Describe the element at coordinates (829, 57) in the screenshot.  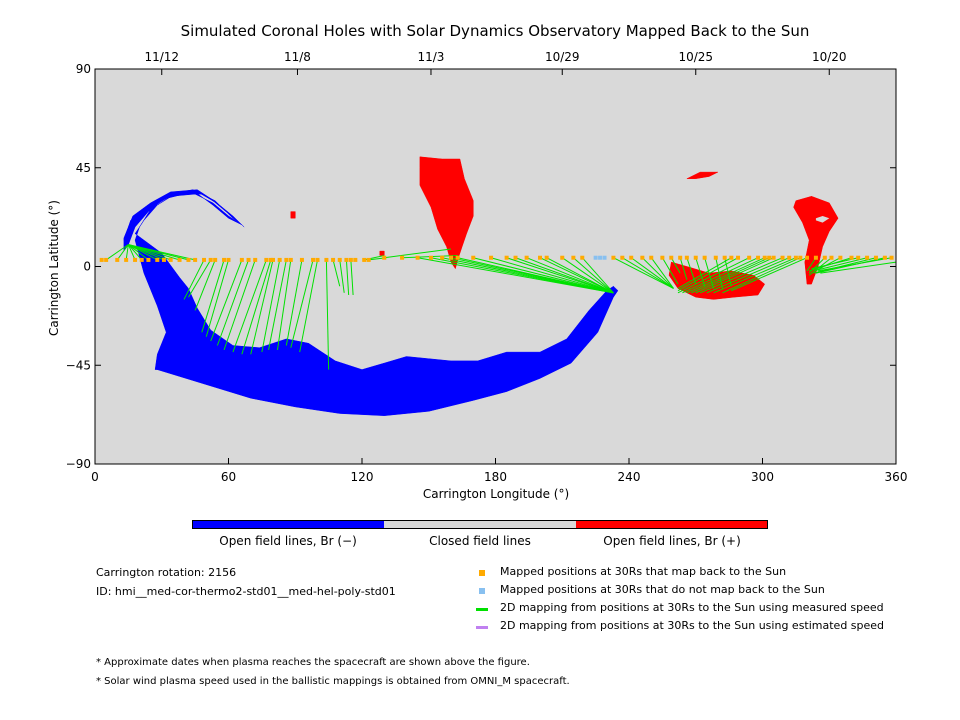
I see `top-date-label: 10/20` at that location.